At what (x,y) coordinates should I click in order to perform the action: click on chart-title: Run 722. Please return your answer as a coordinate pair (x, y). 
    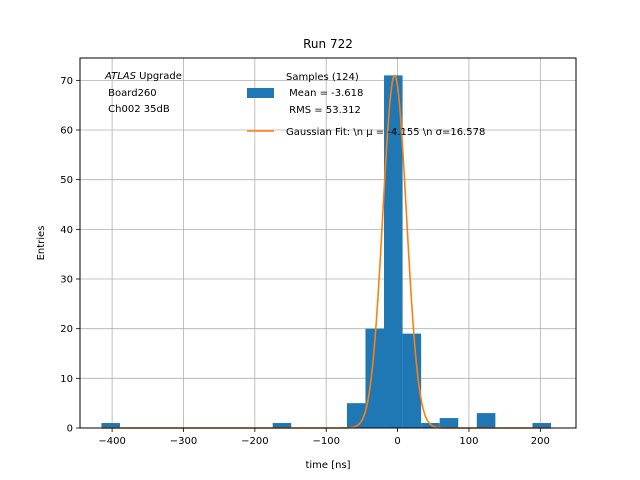
    Looking at the image, I should click on (328, 44).